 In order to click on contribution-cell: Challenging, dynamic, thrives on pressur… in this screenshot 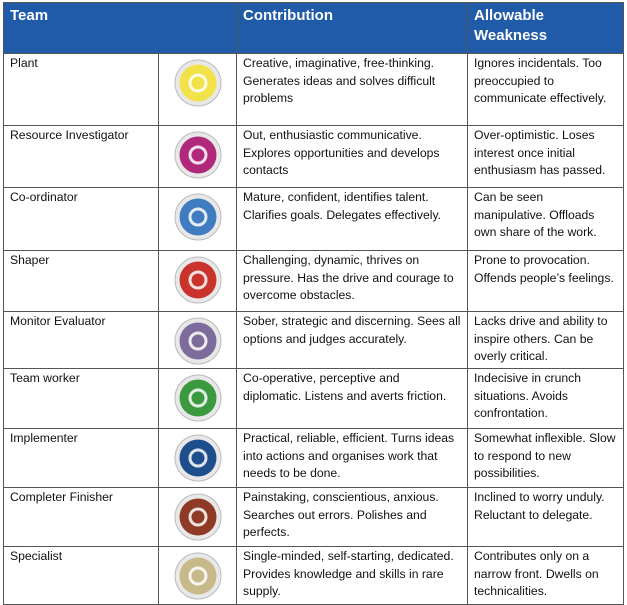, I will do `click(352, 281)`.